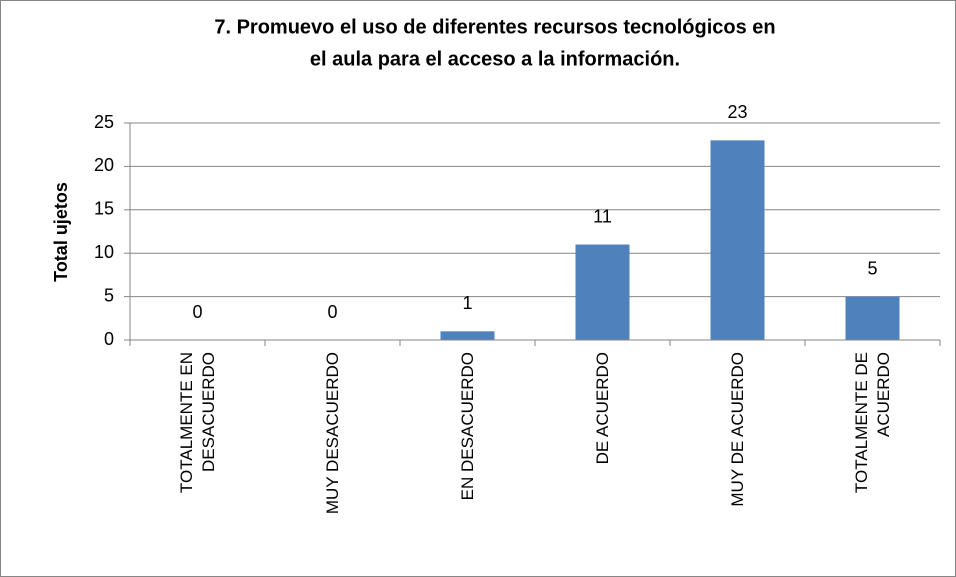 The image size is (956, 577). I want to click on data-label: 5, so click(872, 268).